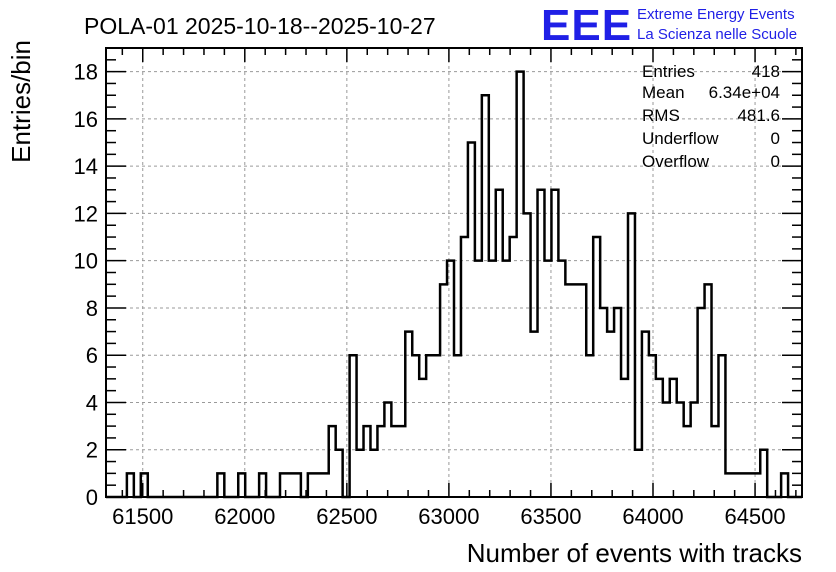  What do you see at coordinates (775, 161) in the screenshot?
I see `stats-overflow-value: 0` at bounding box center [775, 161].